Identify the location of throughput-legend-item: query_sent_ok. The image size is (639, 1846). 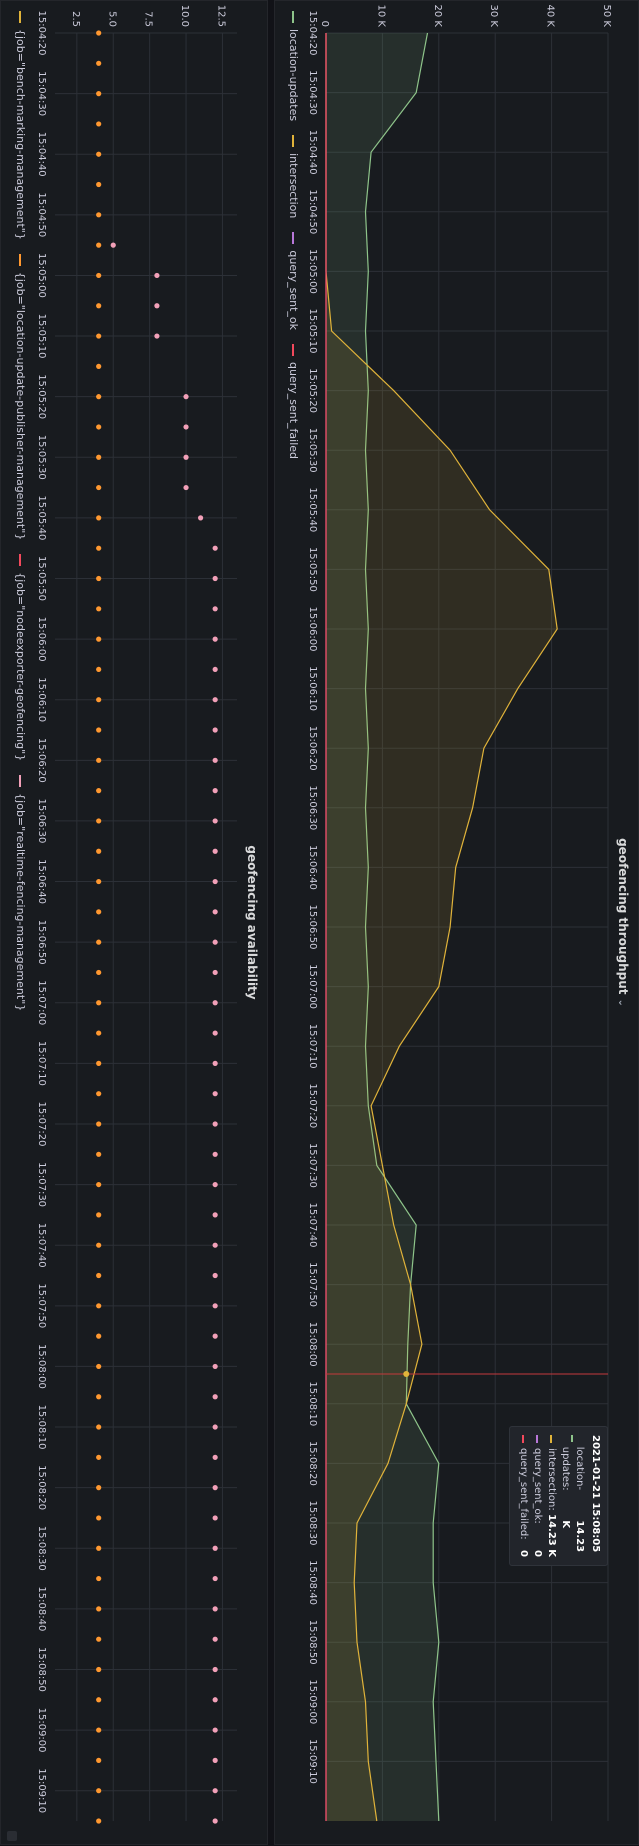
(293, 281).